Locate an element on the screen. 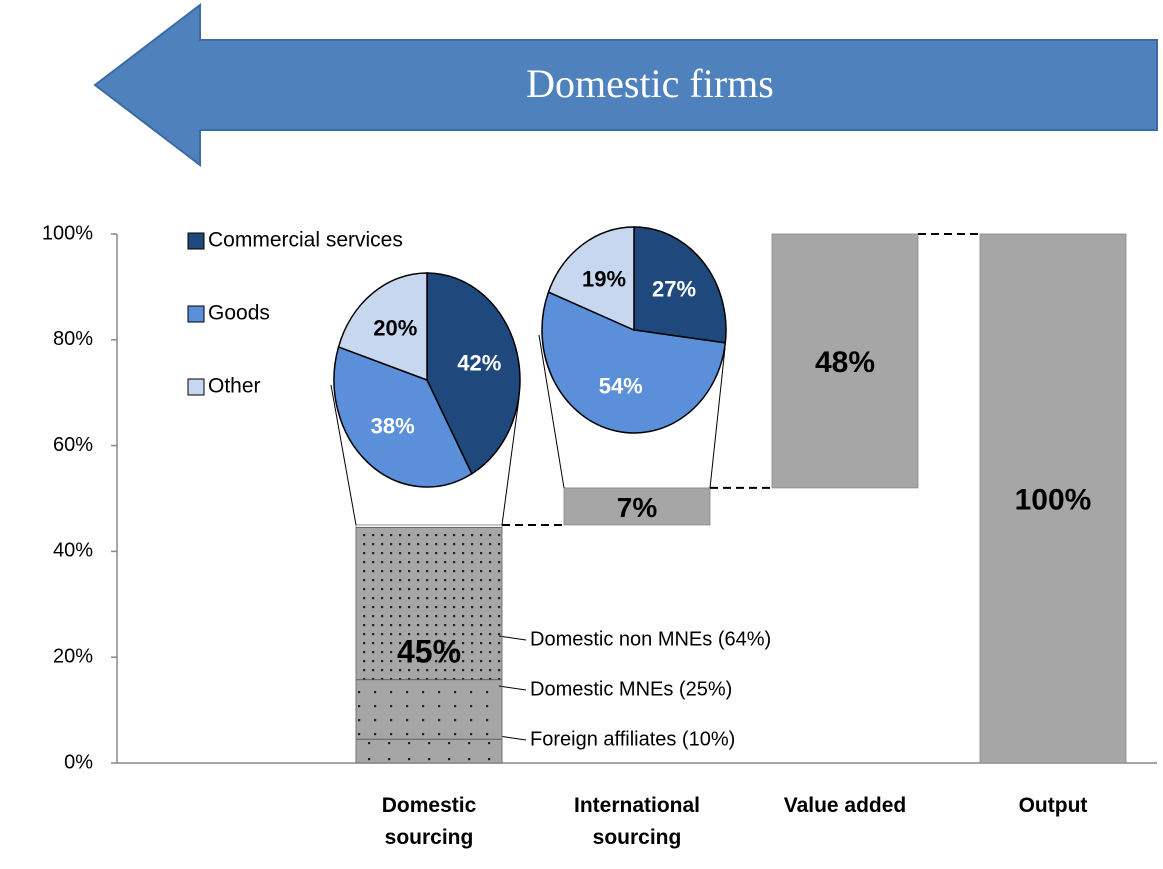 The image size is (1163, 869). y-tick-label: 20% is located at coordinates (73, 656).